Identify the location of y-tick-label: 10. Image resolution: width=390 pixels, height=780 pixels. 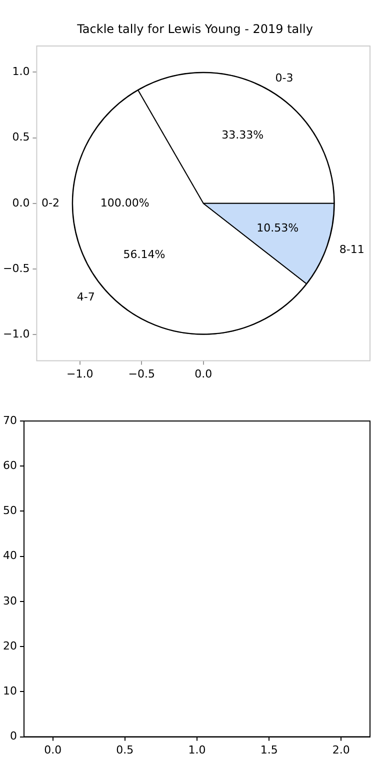
(9, 691).